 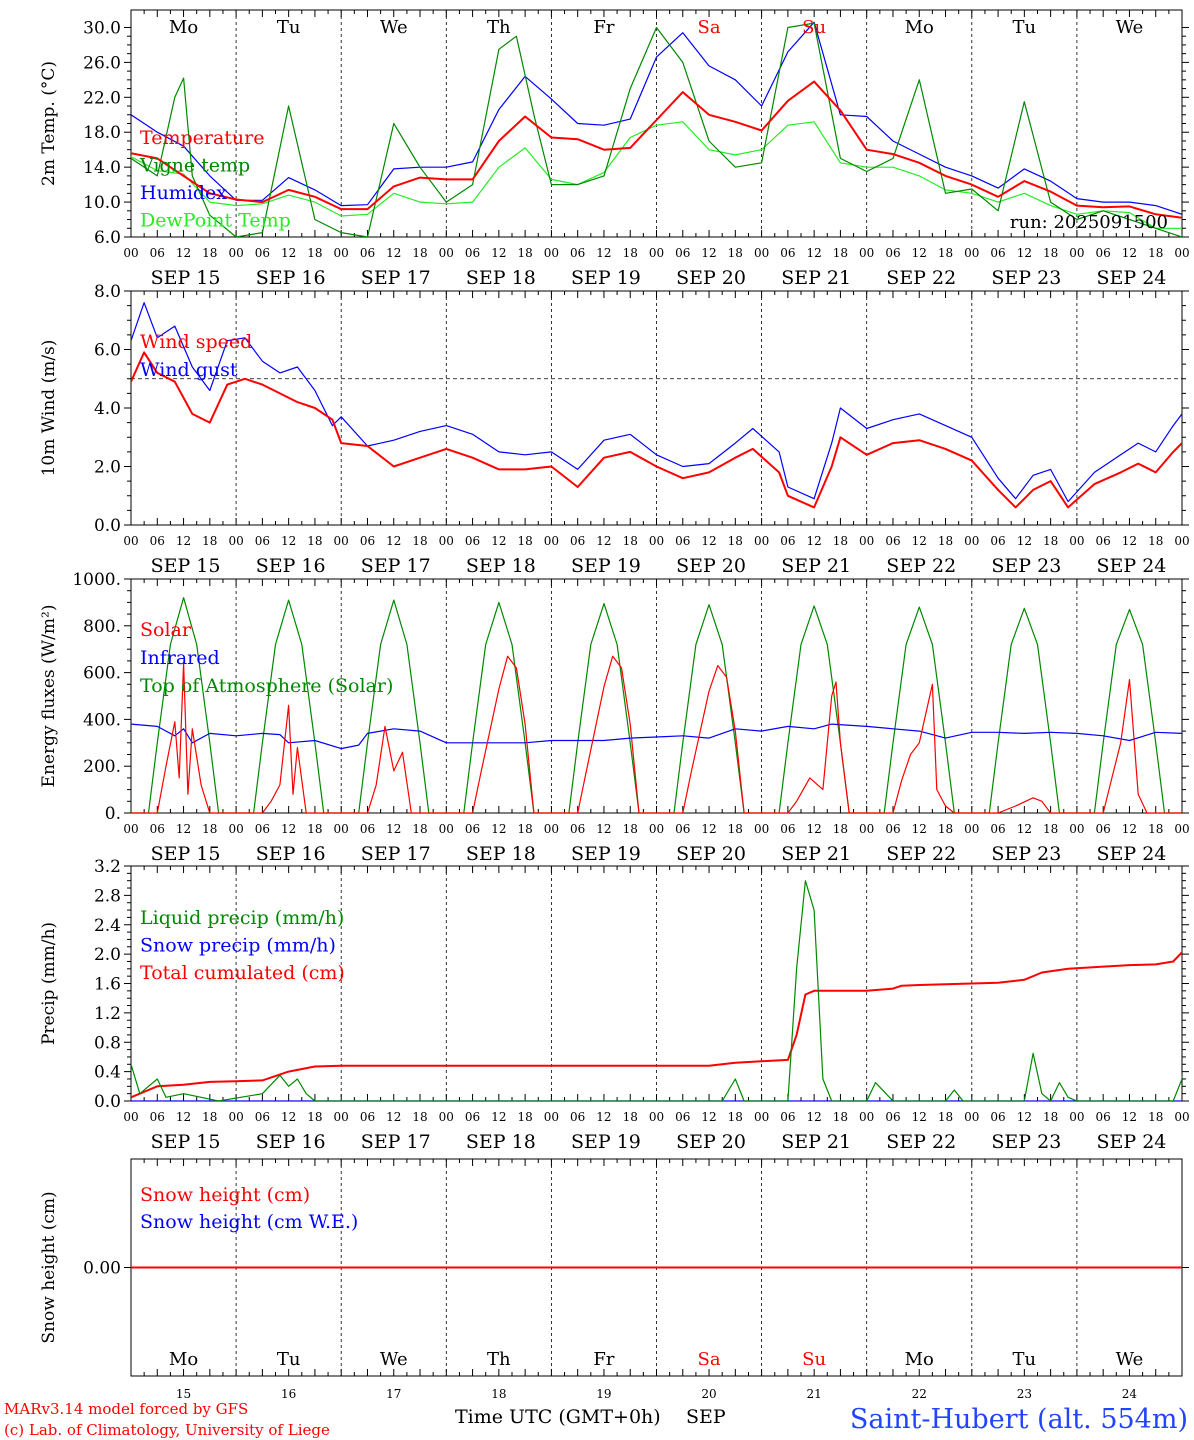 I want to click on y-tick-label: 4.0, so click(x=107, y=409).